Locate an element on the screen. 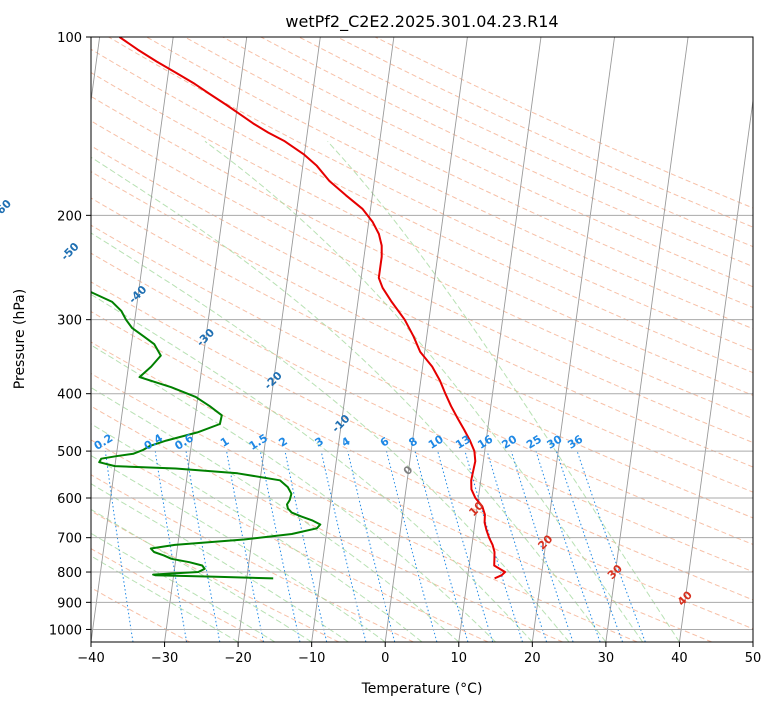  x-tick-label: −20 is located at coordinates (237, 658).